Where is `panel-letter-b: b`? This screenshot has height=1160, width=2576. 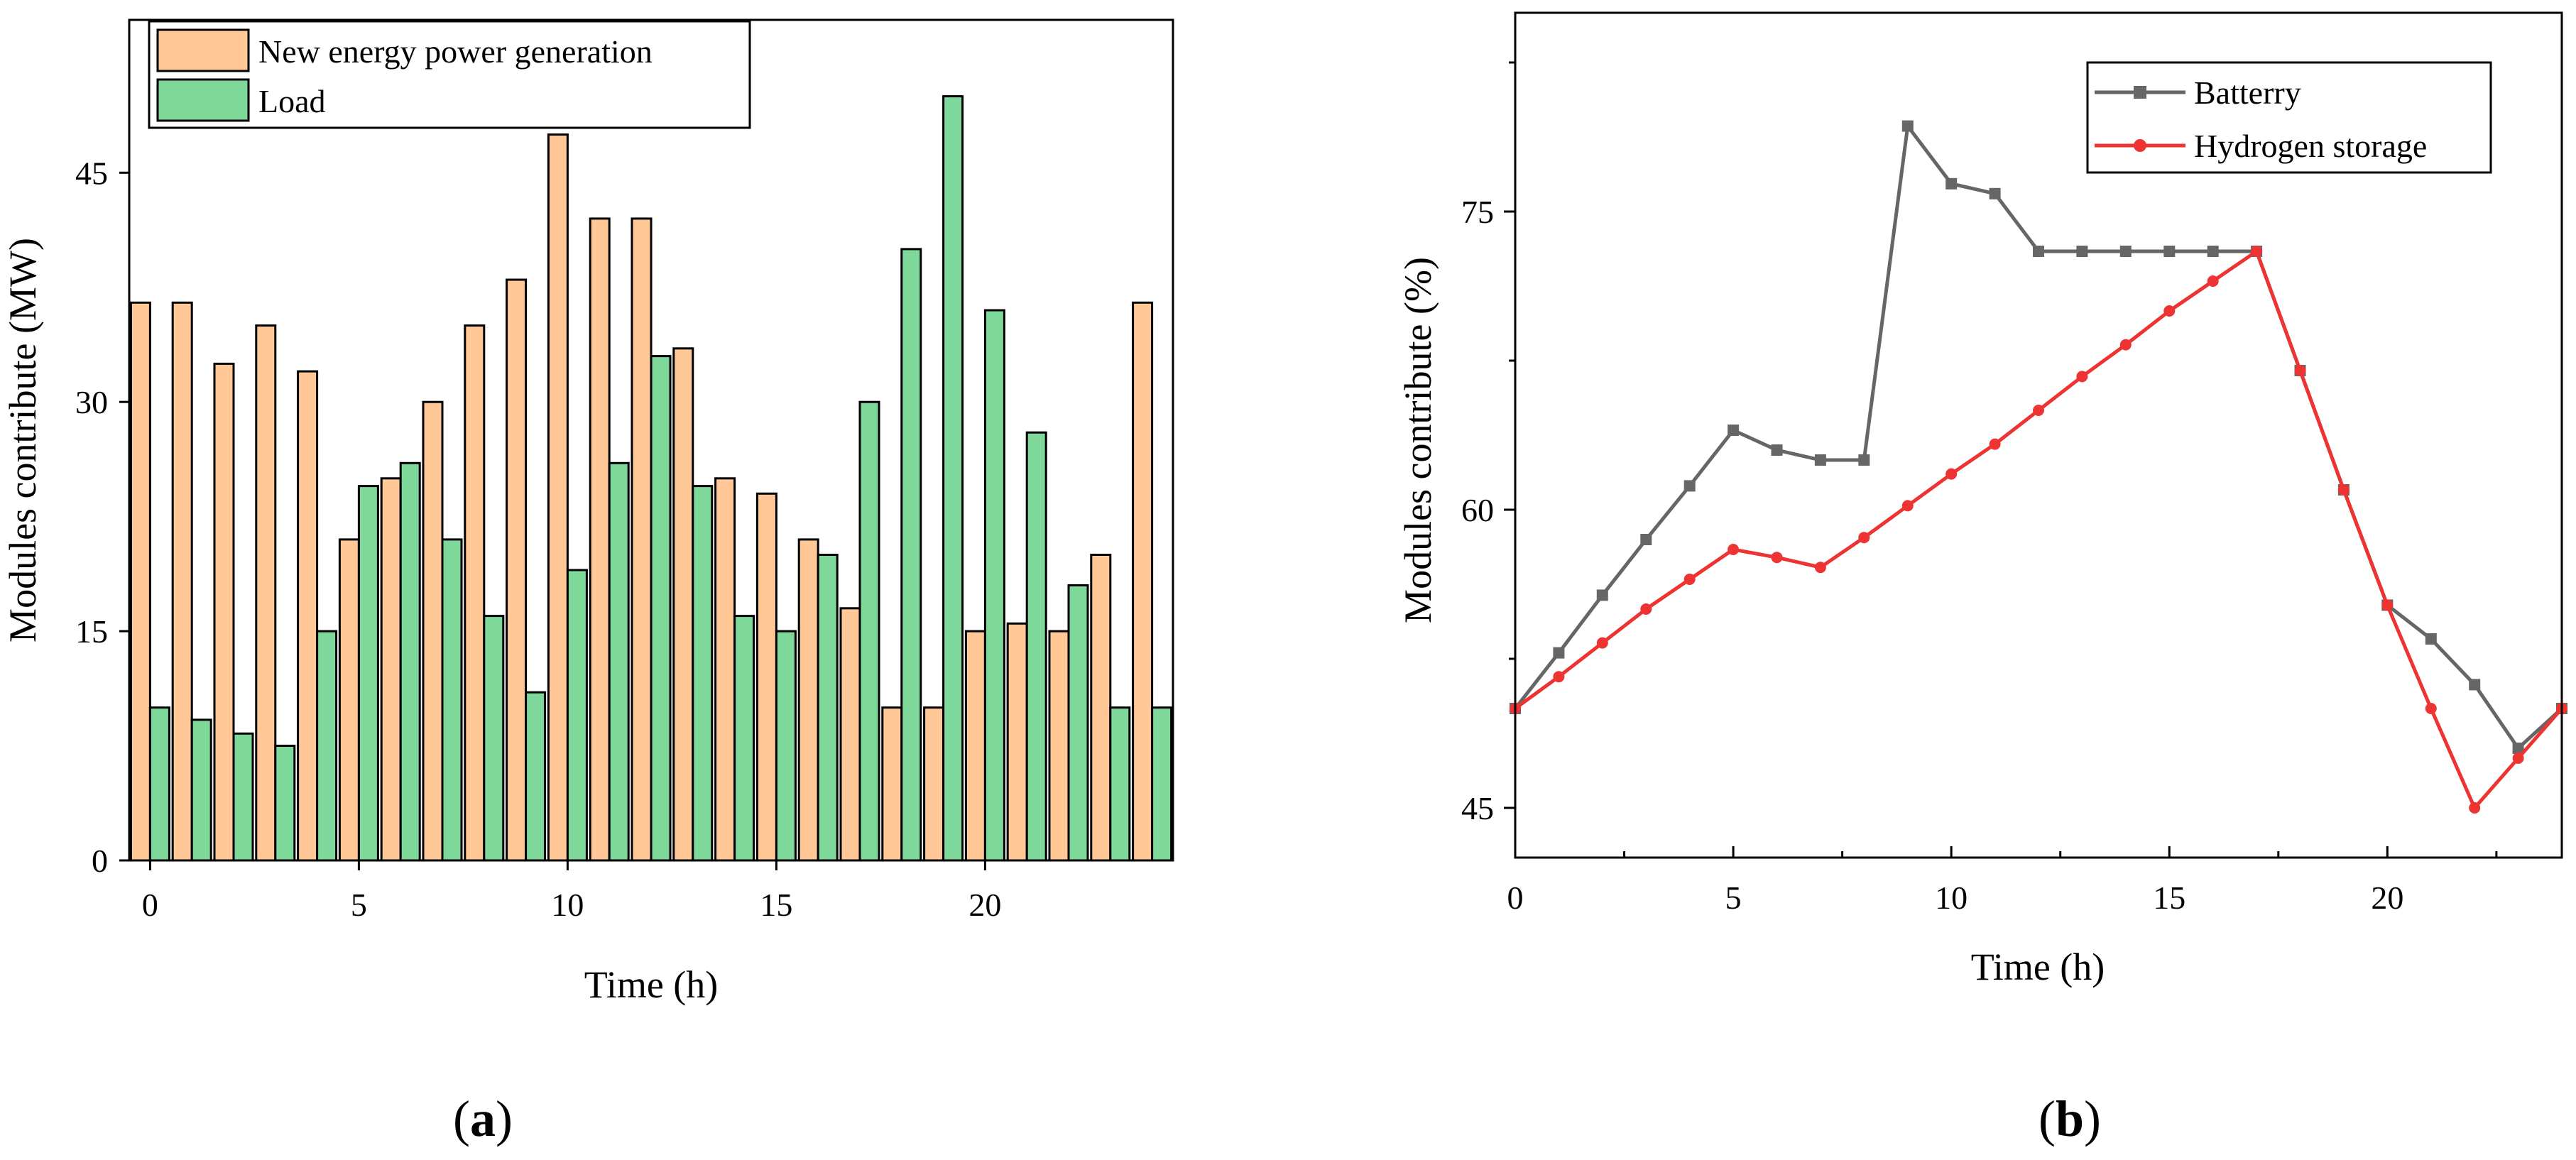 panel-letter-b: b is located at coordinates (2070, 1118).